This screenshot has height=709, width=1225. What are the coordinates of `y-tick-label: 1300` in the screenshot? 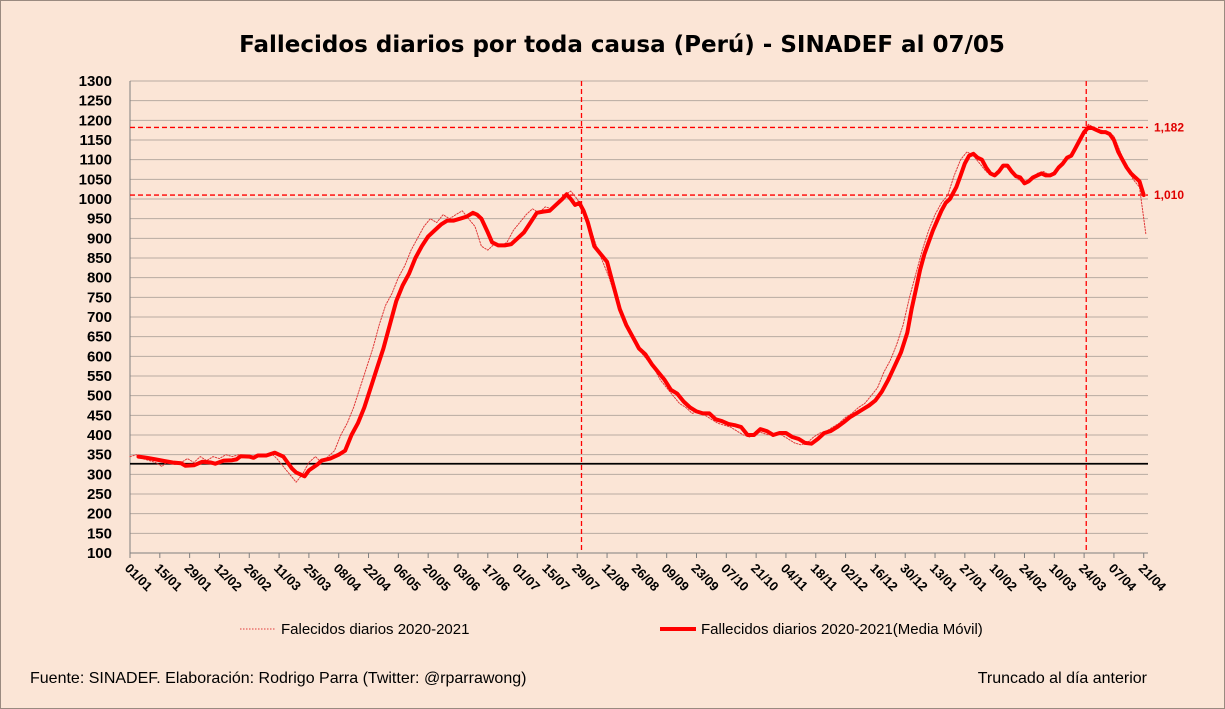 It's located at (95, 81).